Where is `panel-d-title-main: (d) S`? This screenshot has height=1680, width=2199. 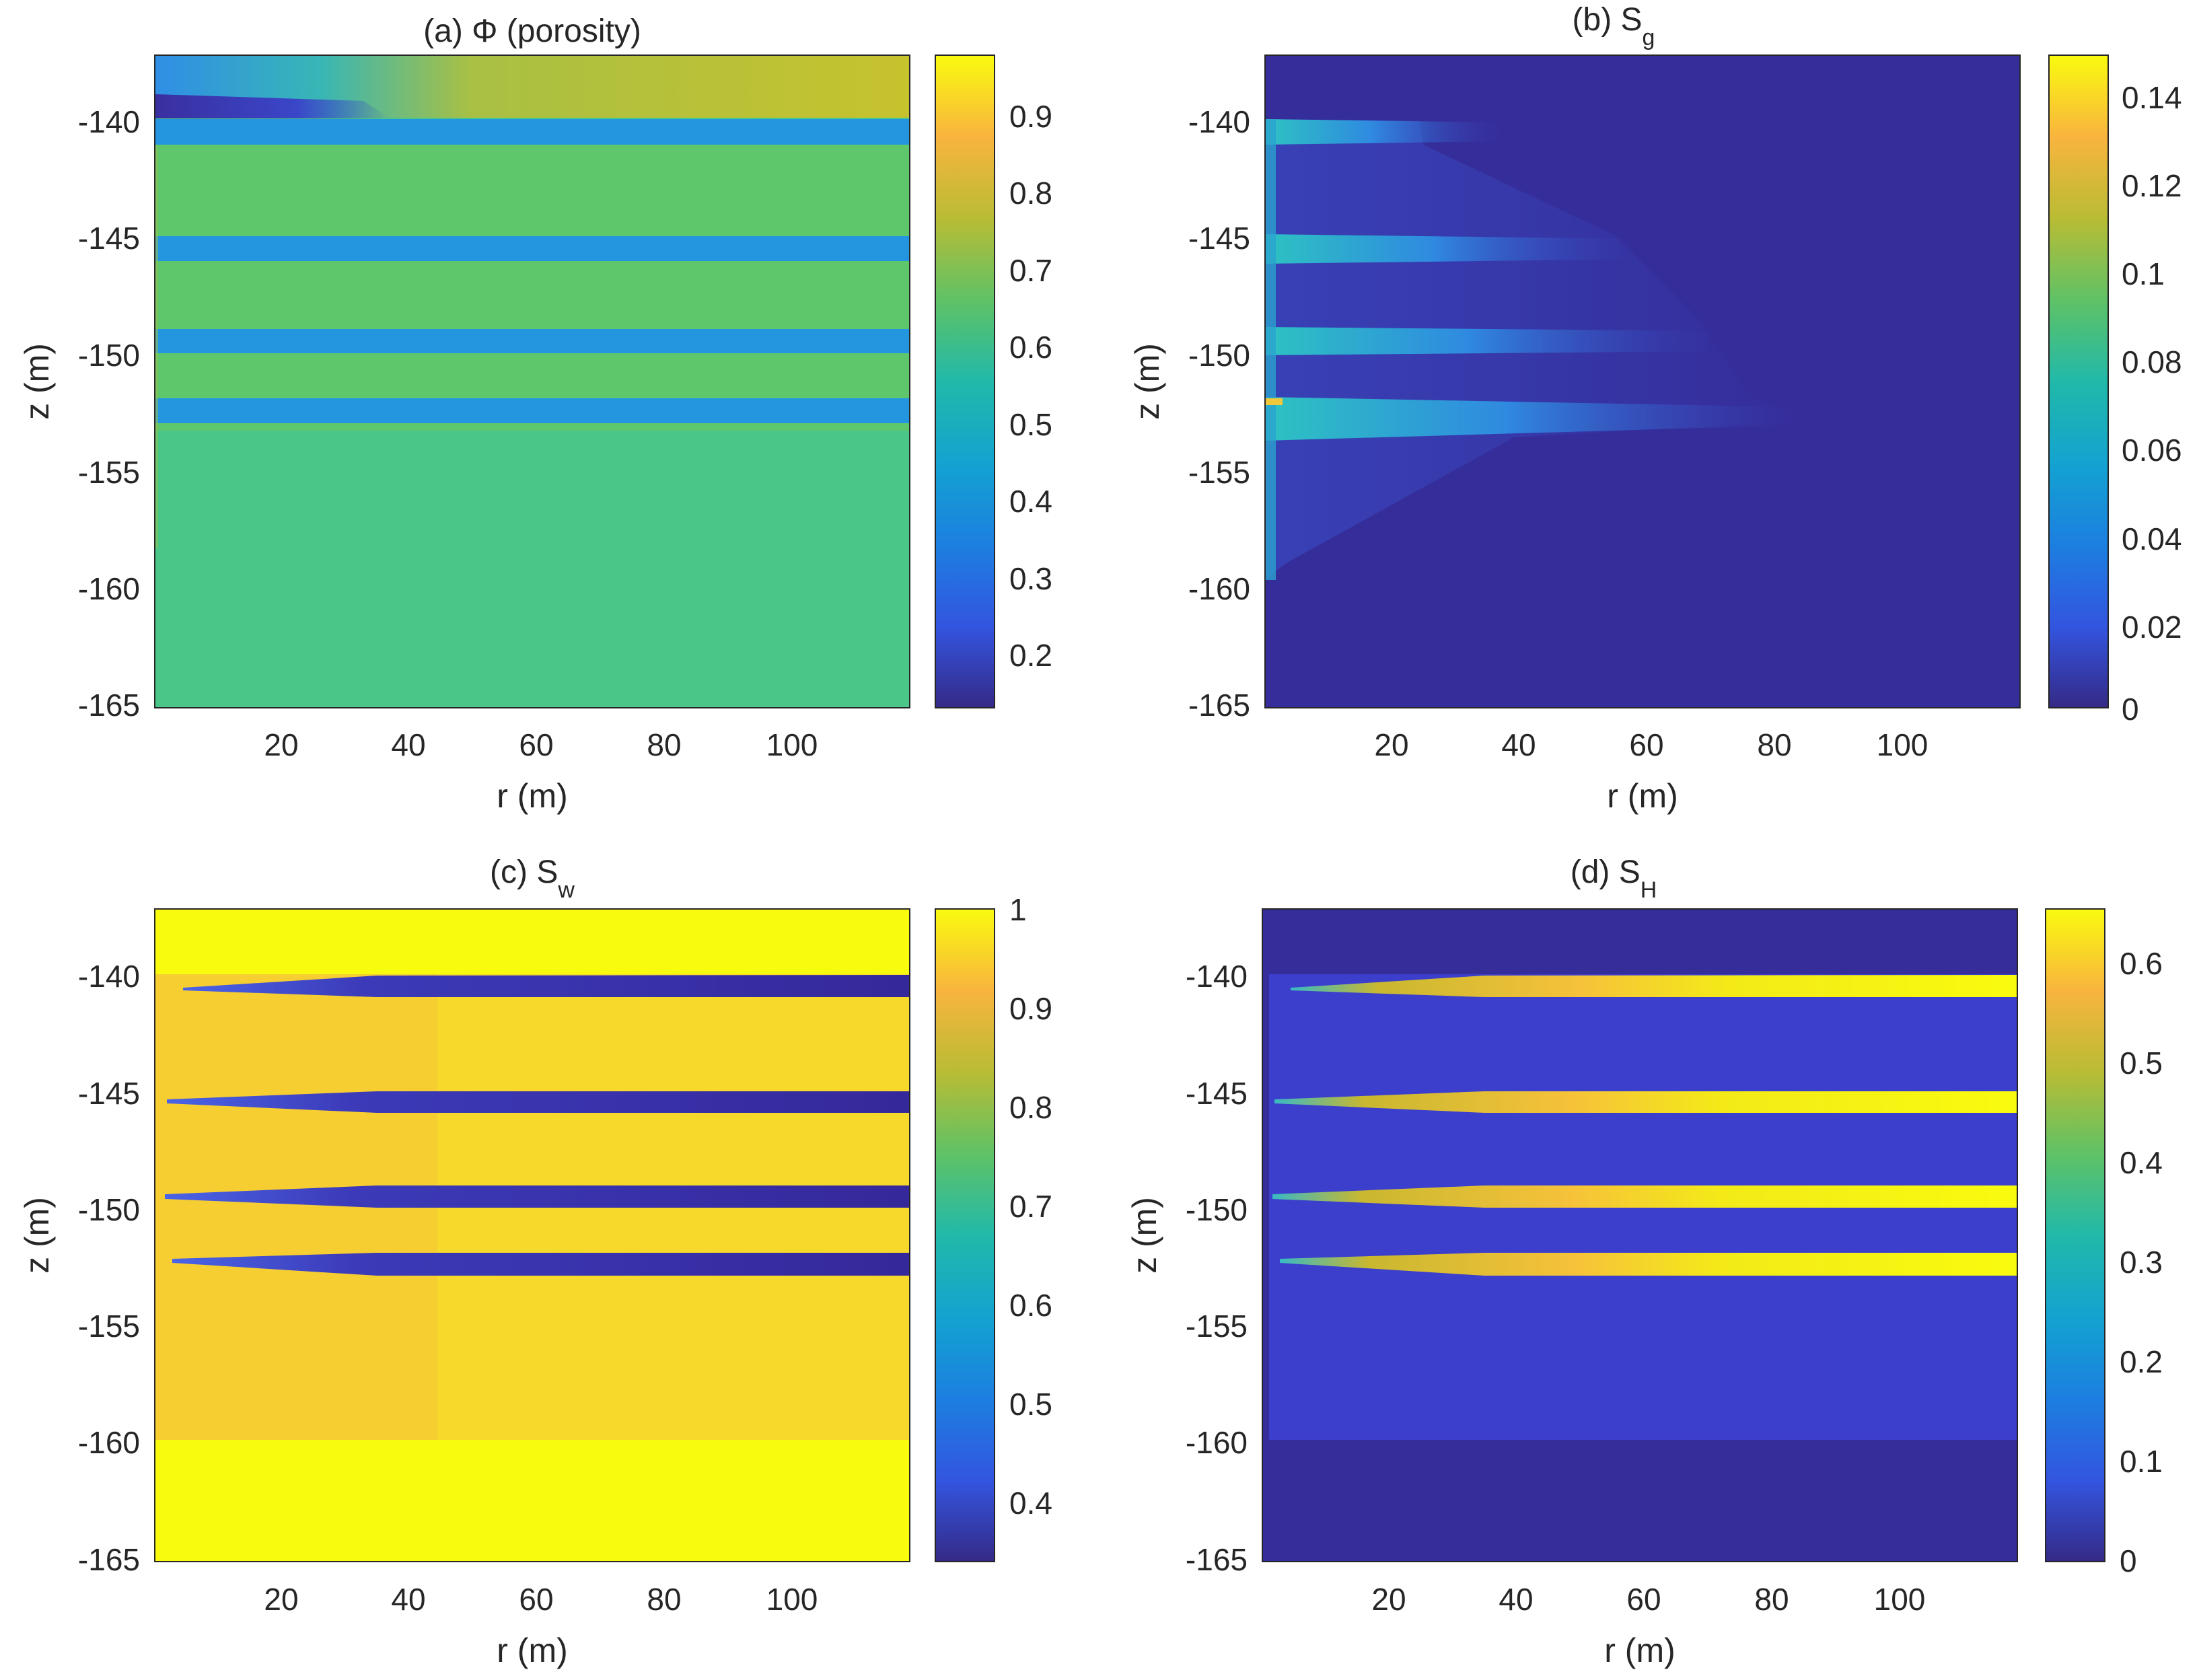
panel-d-title-main: (d) S is located at coordinates (1606, 872).